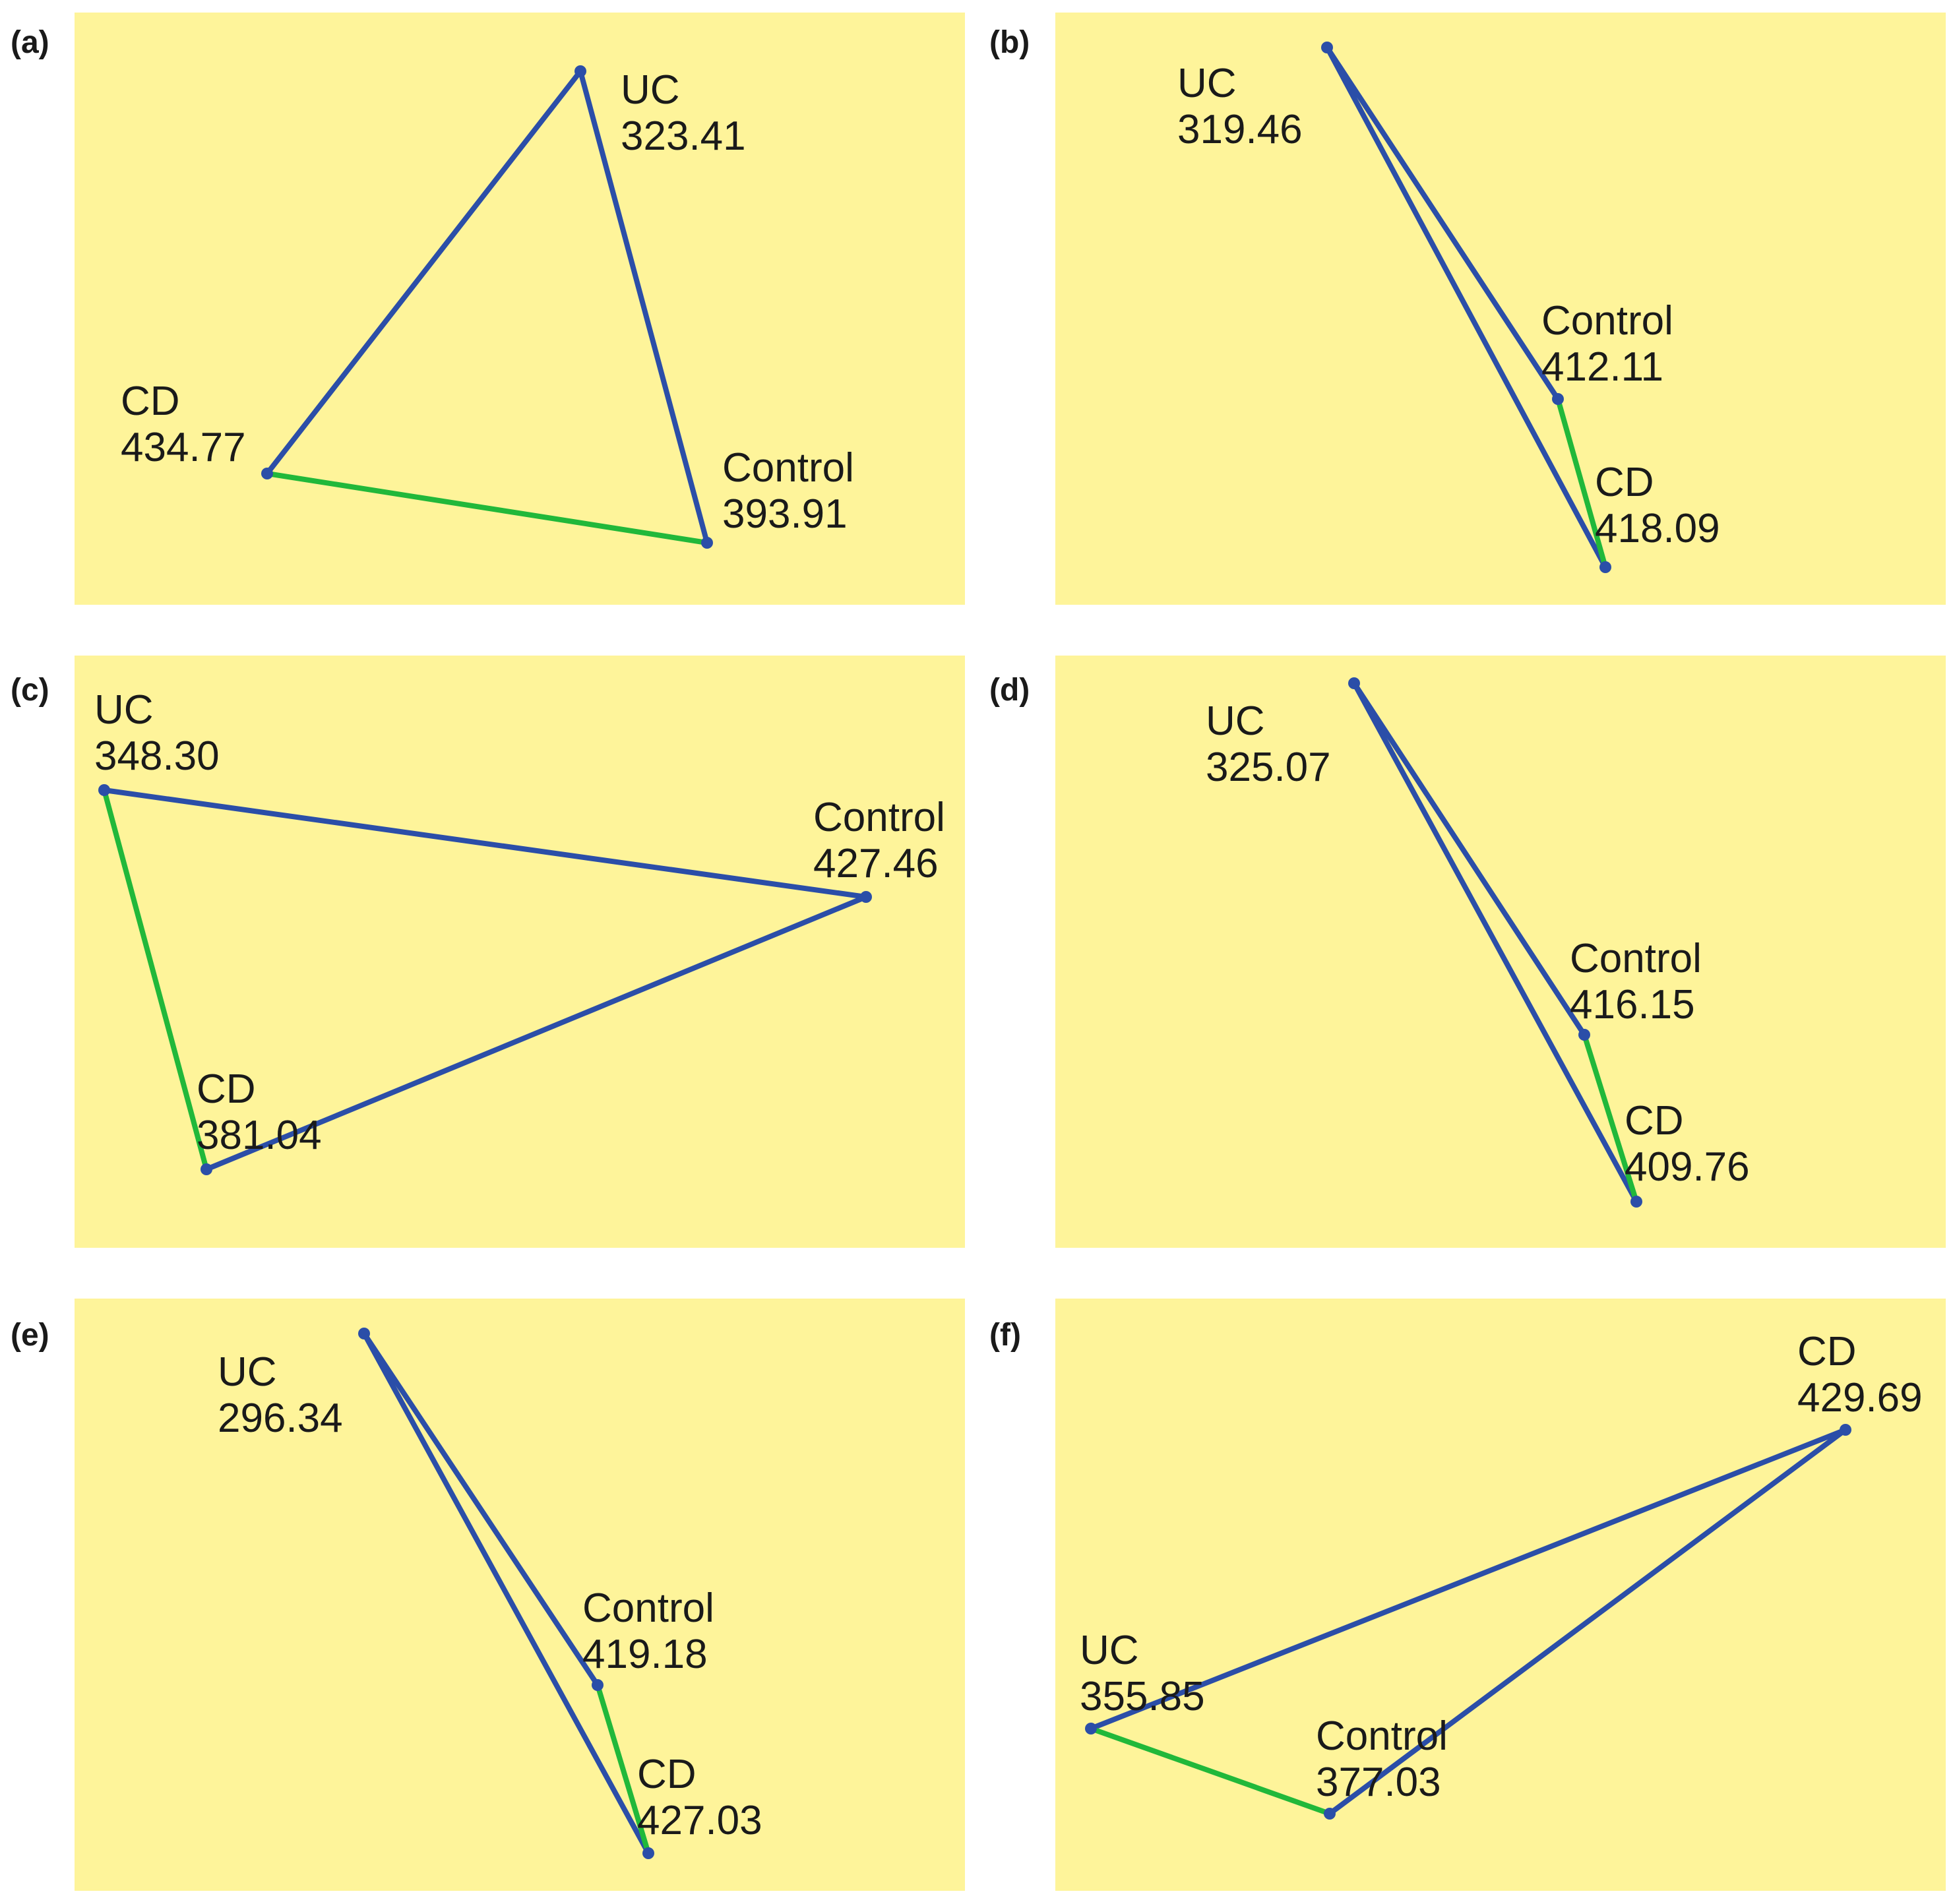 The height and width of the screenshot is (1904, 1953). I want to click on panel-a-background, so click(520, 309).